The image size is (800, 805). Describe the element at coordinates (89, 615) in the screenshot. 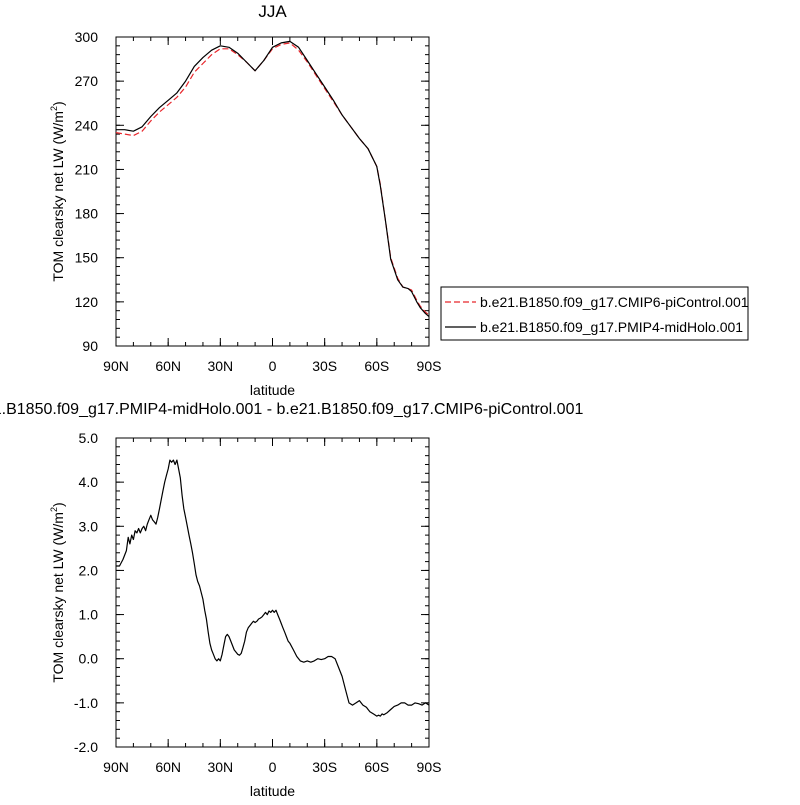

I see `y-tick-label: 1.0` at that location.